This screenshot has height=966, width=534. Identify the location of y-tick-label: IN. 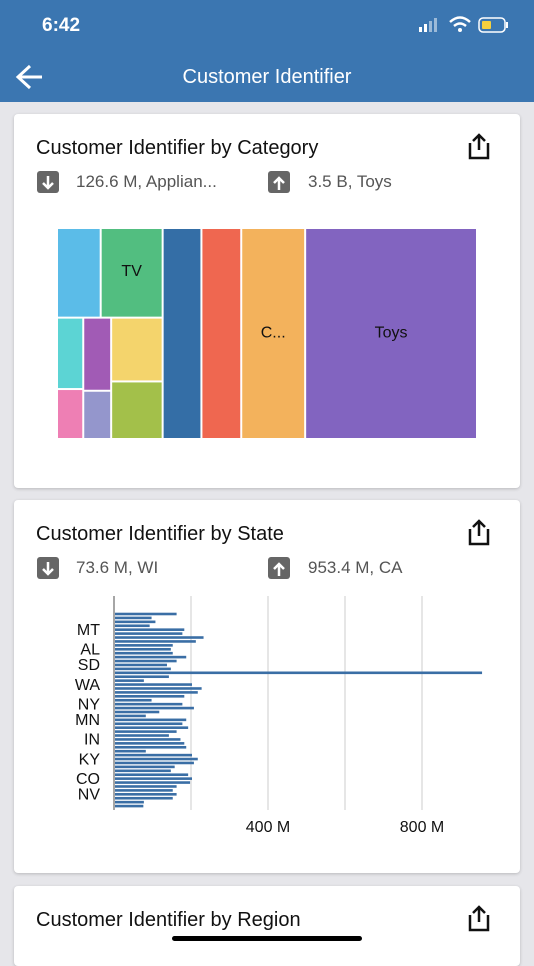
(92, 740).